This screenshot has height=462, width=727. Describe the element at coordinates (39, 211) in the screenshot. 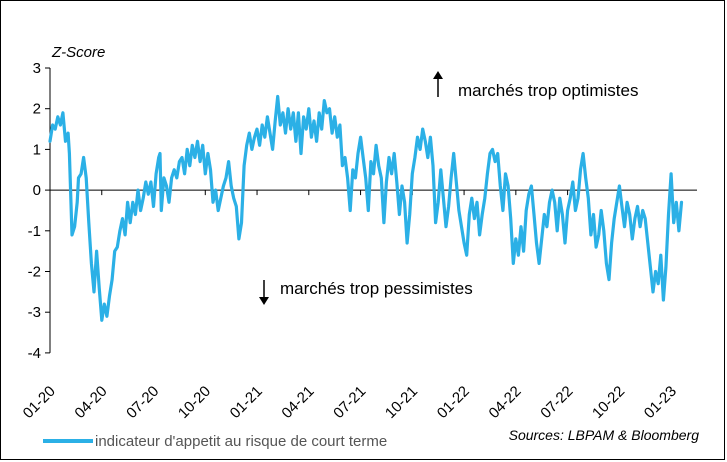

I see `y-axis: 3 2 1 0 -1 -2 -3 -4` at that location.